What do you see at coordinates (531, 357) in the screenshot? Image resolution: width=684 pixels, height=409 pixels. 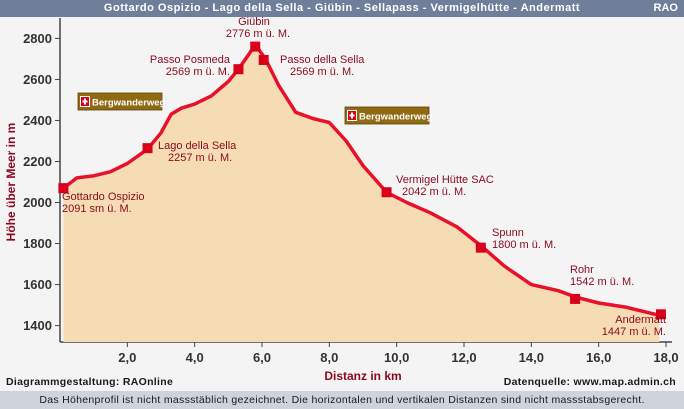 I see `x-tick-label: 14,0` at bounding box center [531, 357].